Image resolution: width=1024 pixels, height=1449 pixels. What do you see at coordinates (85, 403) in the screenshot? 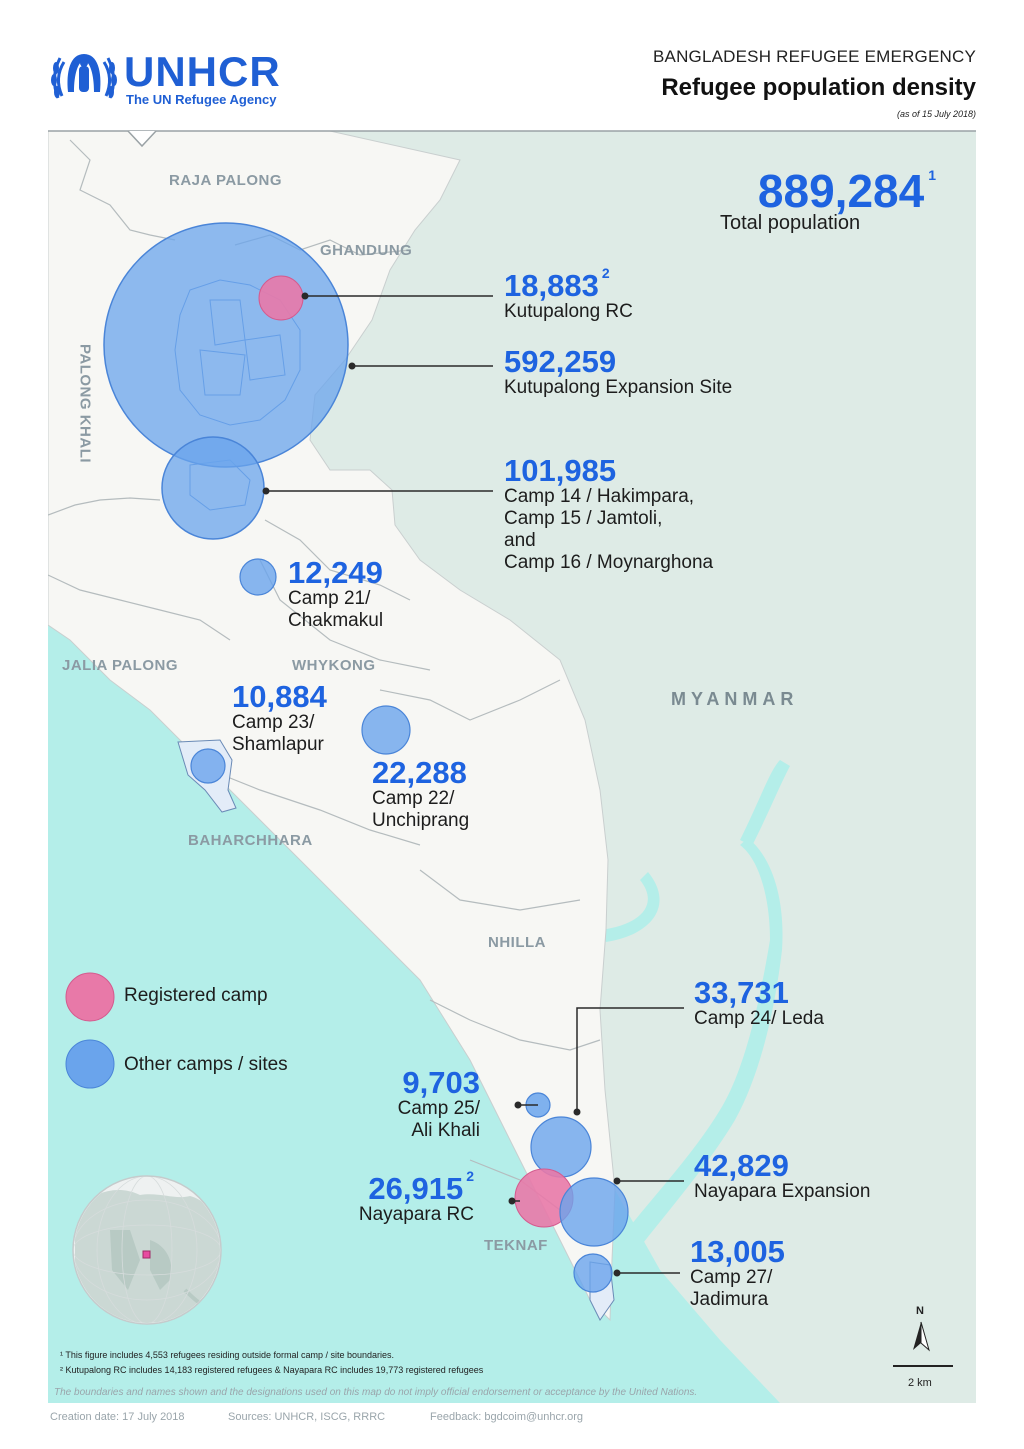
I see `area-label-palong-khali: PALONG KHALI` at bounding box center [85, 403].